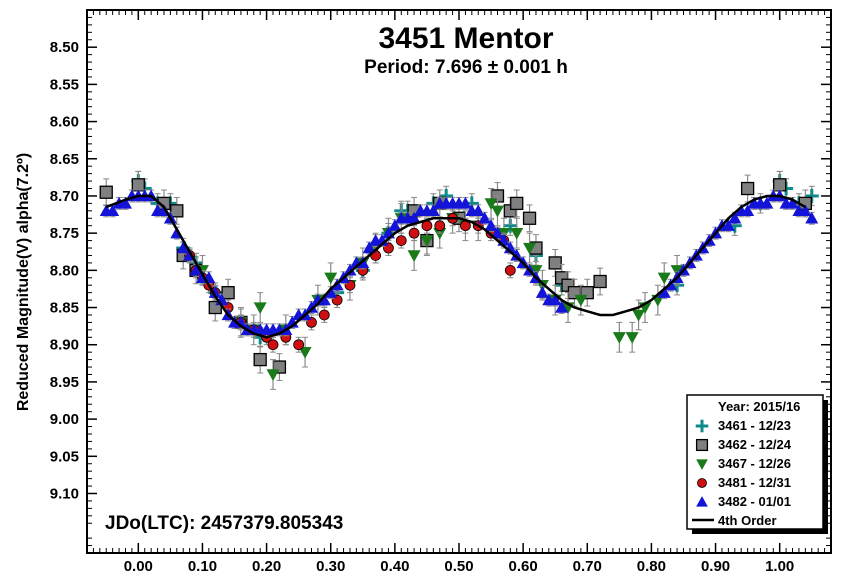 This screenshot has height=580, width=850. What do you see at coordinates (64, 196) in the screenshot?
I see `y-tick-label: 8.70` at bounding box center [64, 196].